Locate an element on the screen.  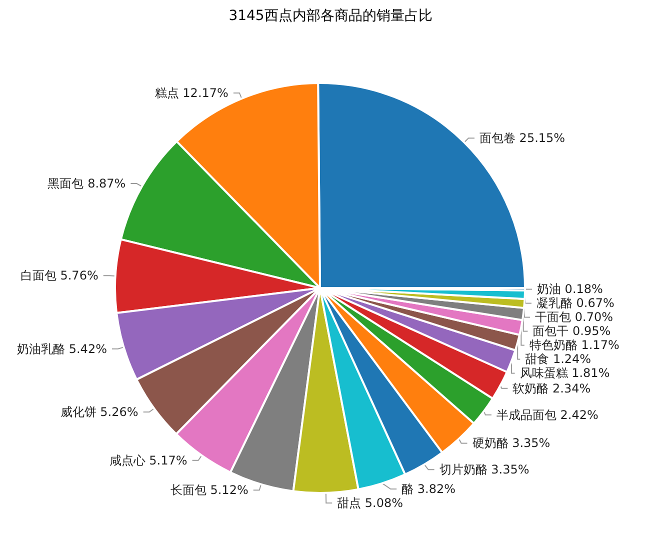
slice-label: 咸点心 5.17% is located at coordinates (148, 460).